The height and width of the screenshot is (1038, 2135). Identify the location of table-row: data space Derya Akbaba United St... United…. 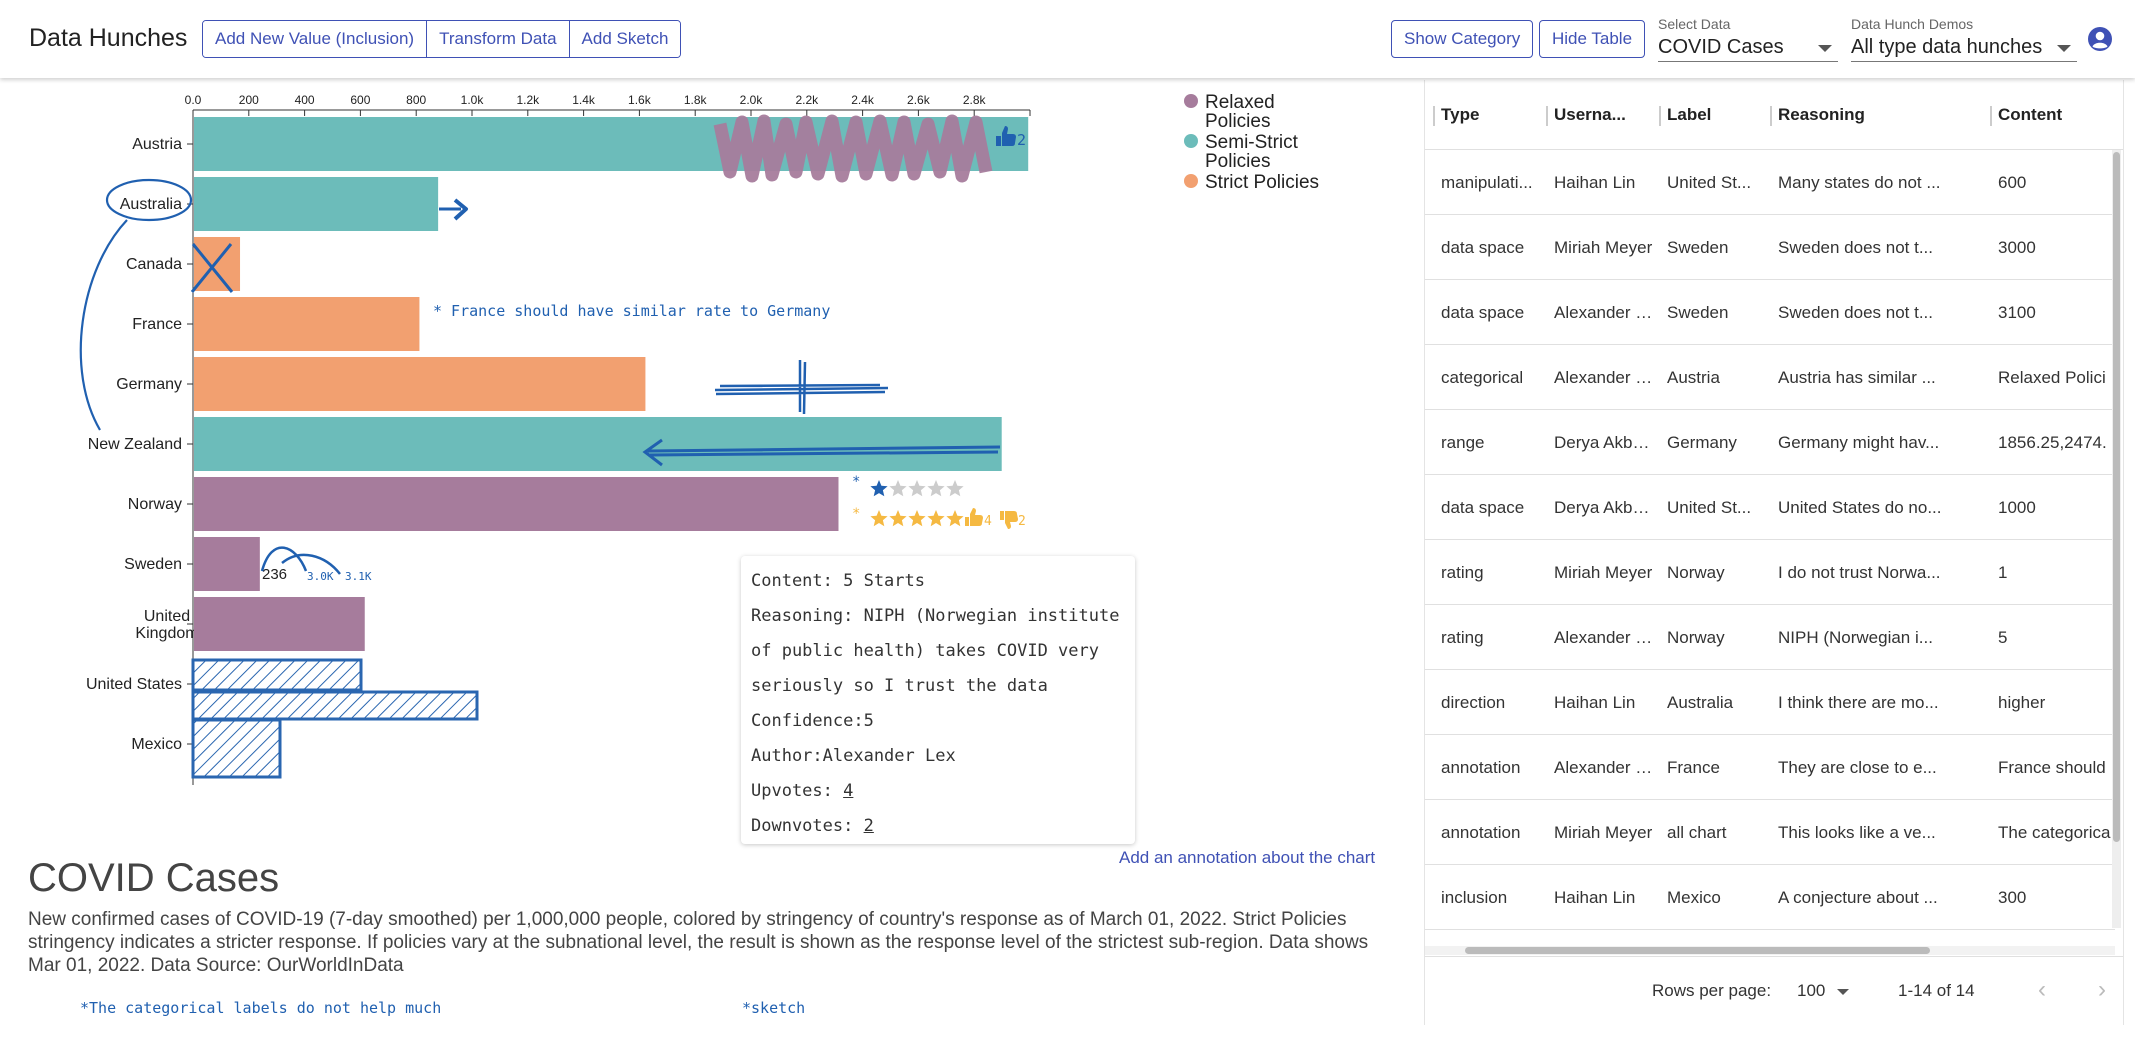
(1770, 507).